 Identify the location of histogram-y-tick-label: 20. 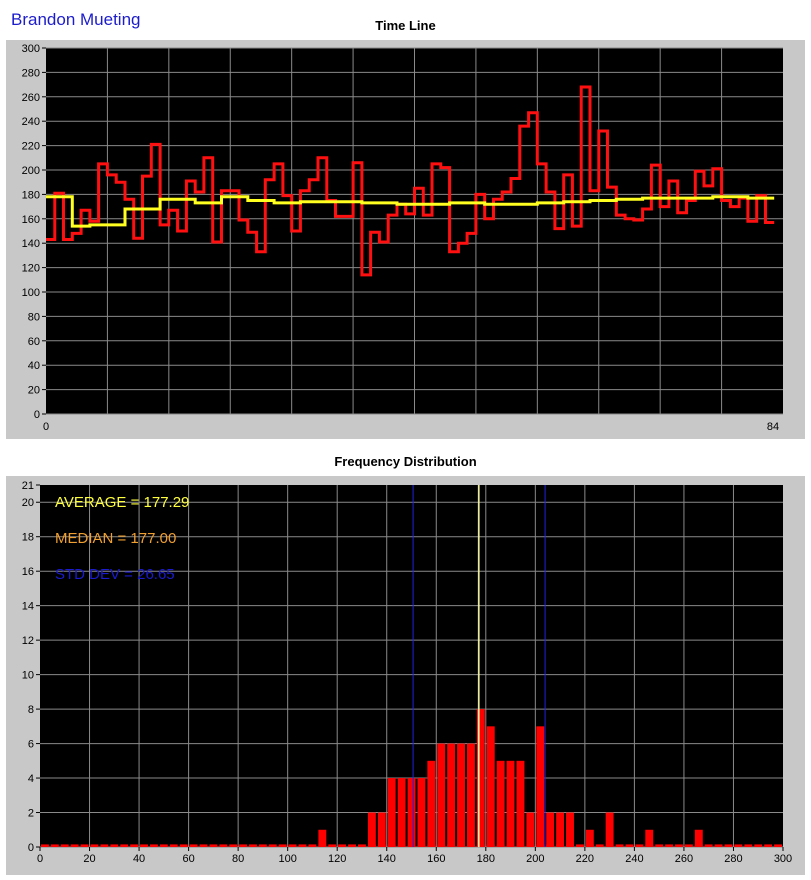
(28, 503).